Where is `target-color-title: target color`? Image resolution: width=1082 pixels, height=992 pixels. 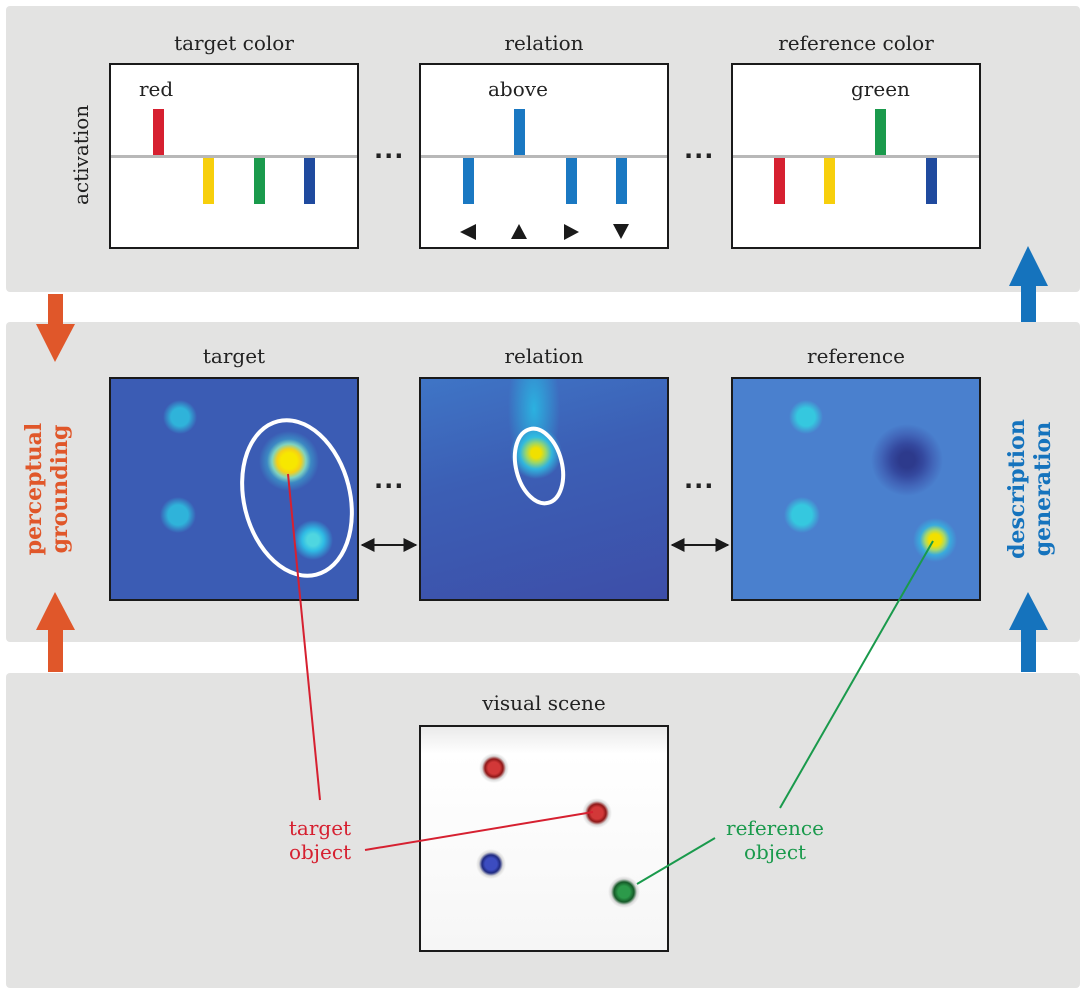
target-color-title: target color is located at coordinates (234, 43).